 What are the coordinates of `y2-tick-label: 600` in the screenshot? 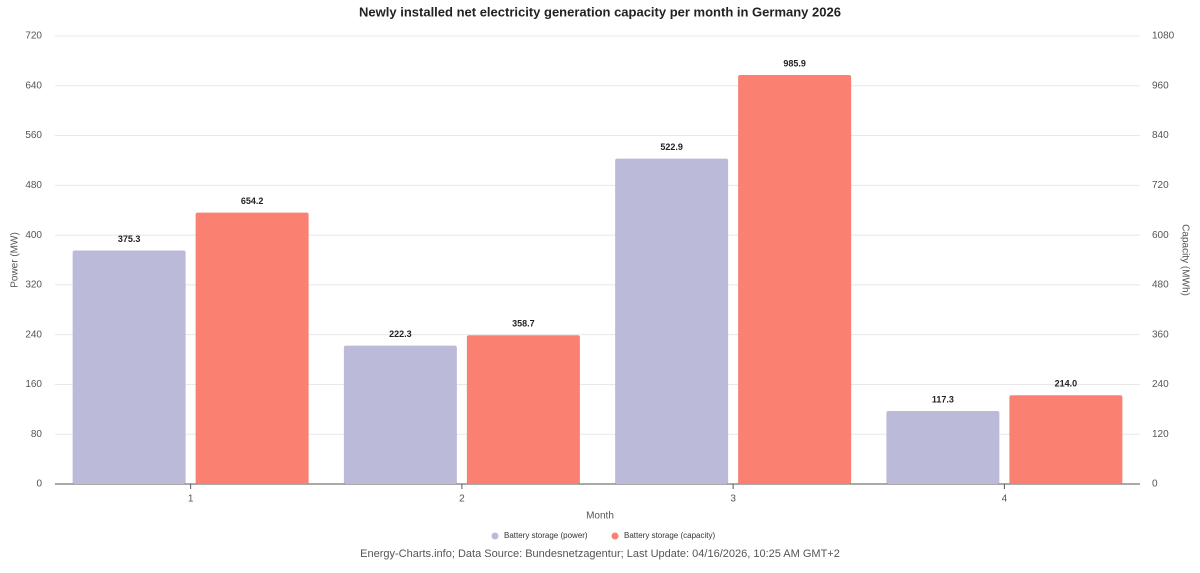 It's located at (1160, 235).